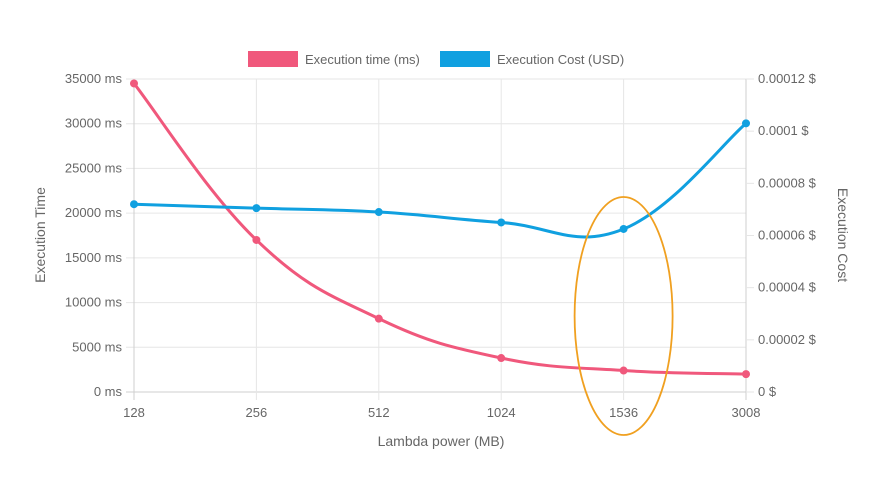 Image resolution: width=890 pixels, height=481 pixels. What do you see at coordinates (134, 412) in the screenshot?
I see `x-tick-label: 128` at bounding box center [134, 412].